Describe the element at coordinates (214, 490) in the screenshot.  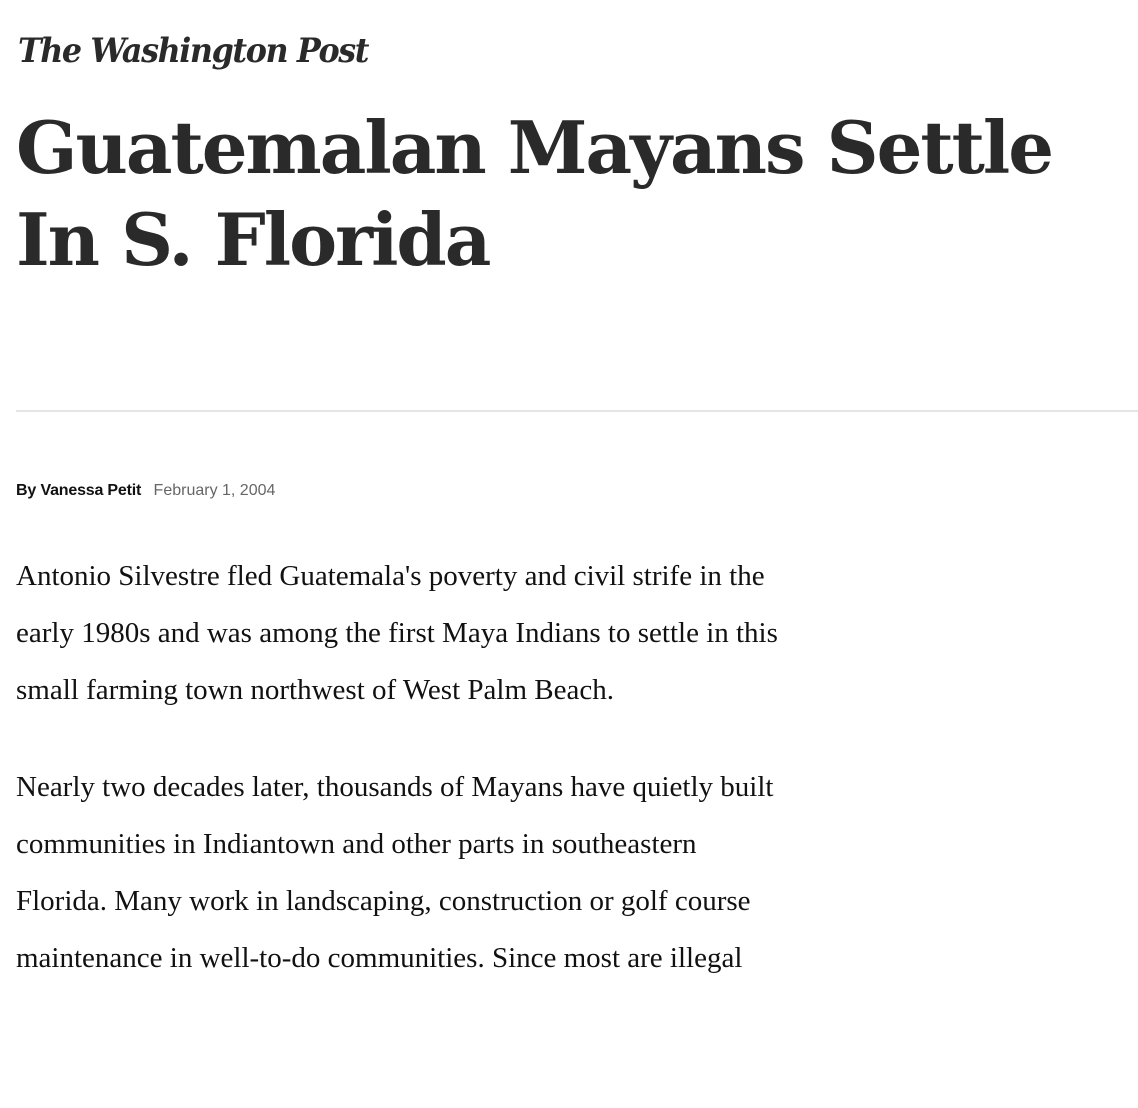
I see `publish-date: February 1, 2004` at that location.